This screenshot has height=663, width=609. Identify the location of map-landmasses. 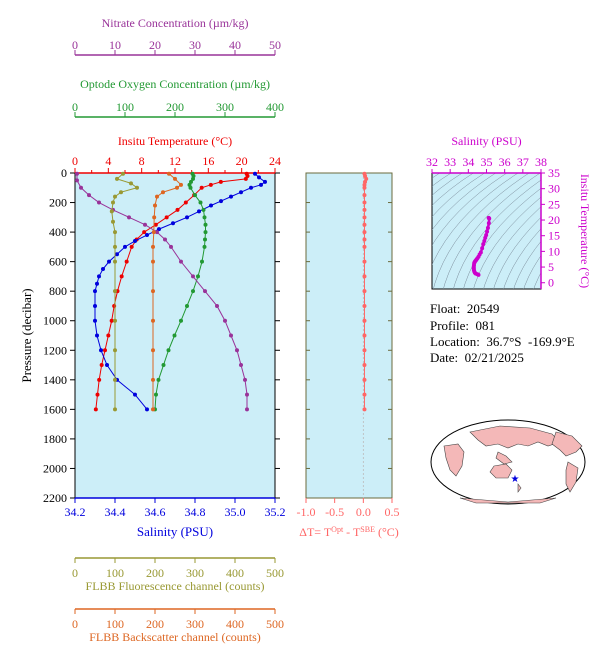
(513, 464).